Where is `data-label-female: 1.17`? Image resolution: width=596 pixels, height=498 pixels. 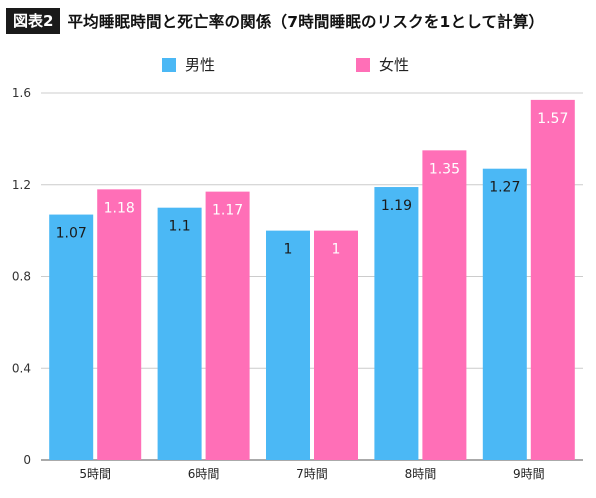 data-label-female: 1.17 is located at coordinates (227, 211).